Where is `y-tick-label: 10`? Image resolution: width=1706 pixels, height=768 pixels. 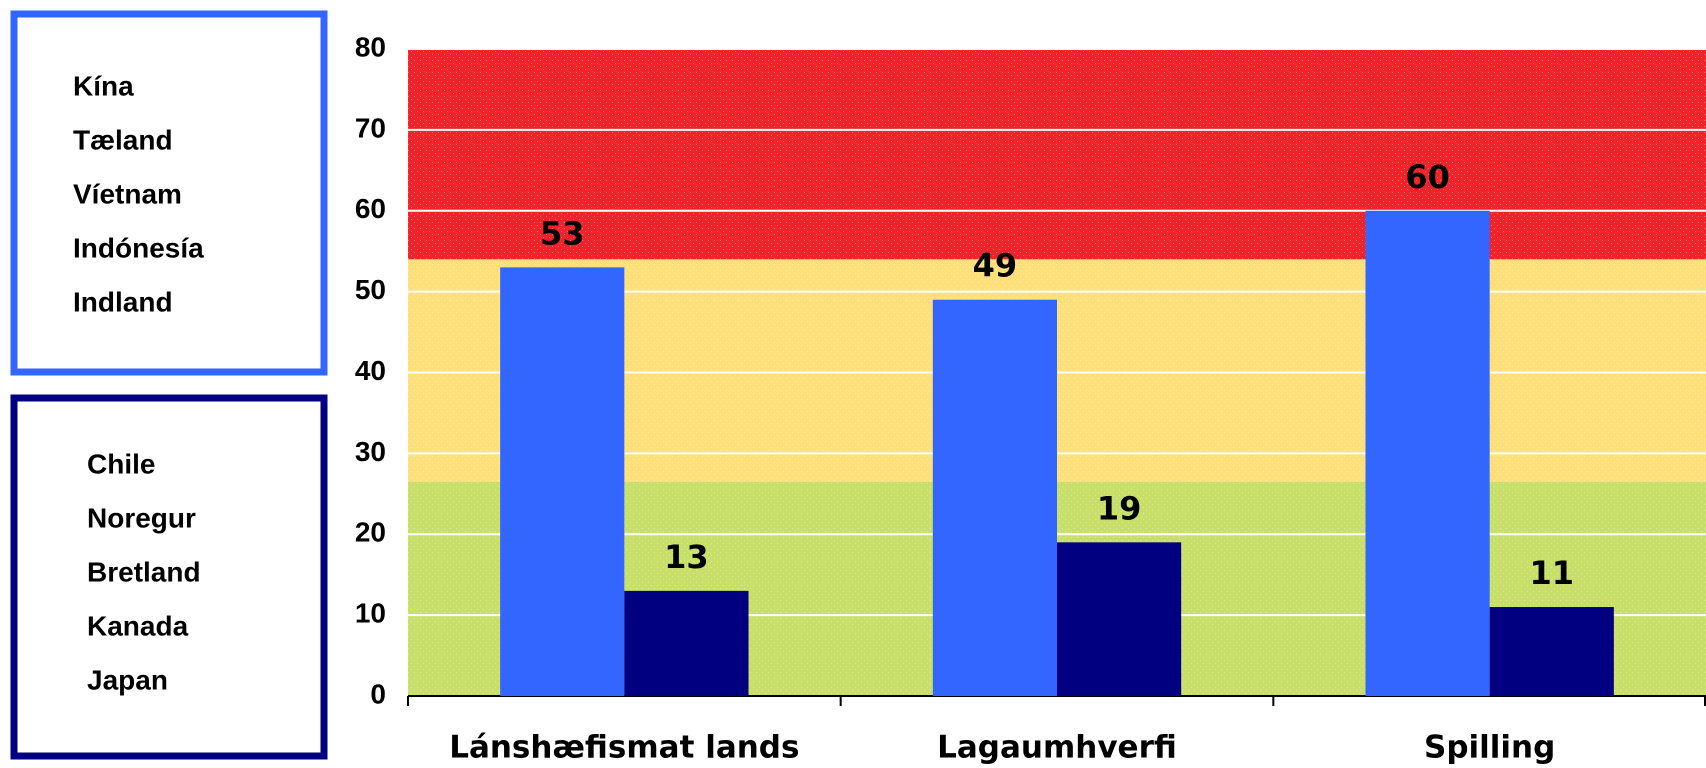 y-tick-label: 10 is located at coordinates (370, 613).